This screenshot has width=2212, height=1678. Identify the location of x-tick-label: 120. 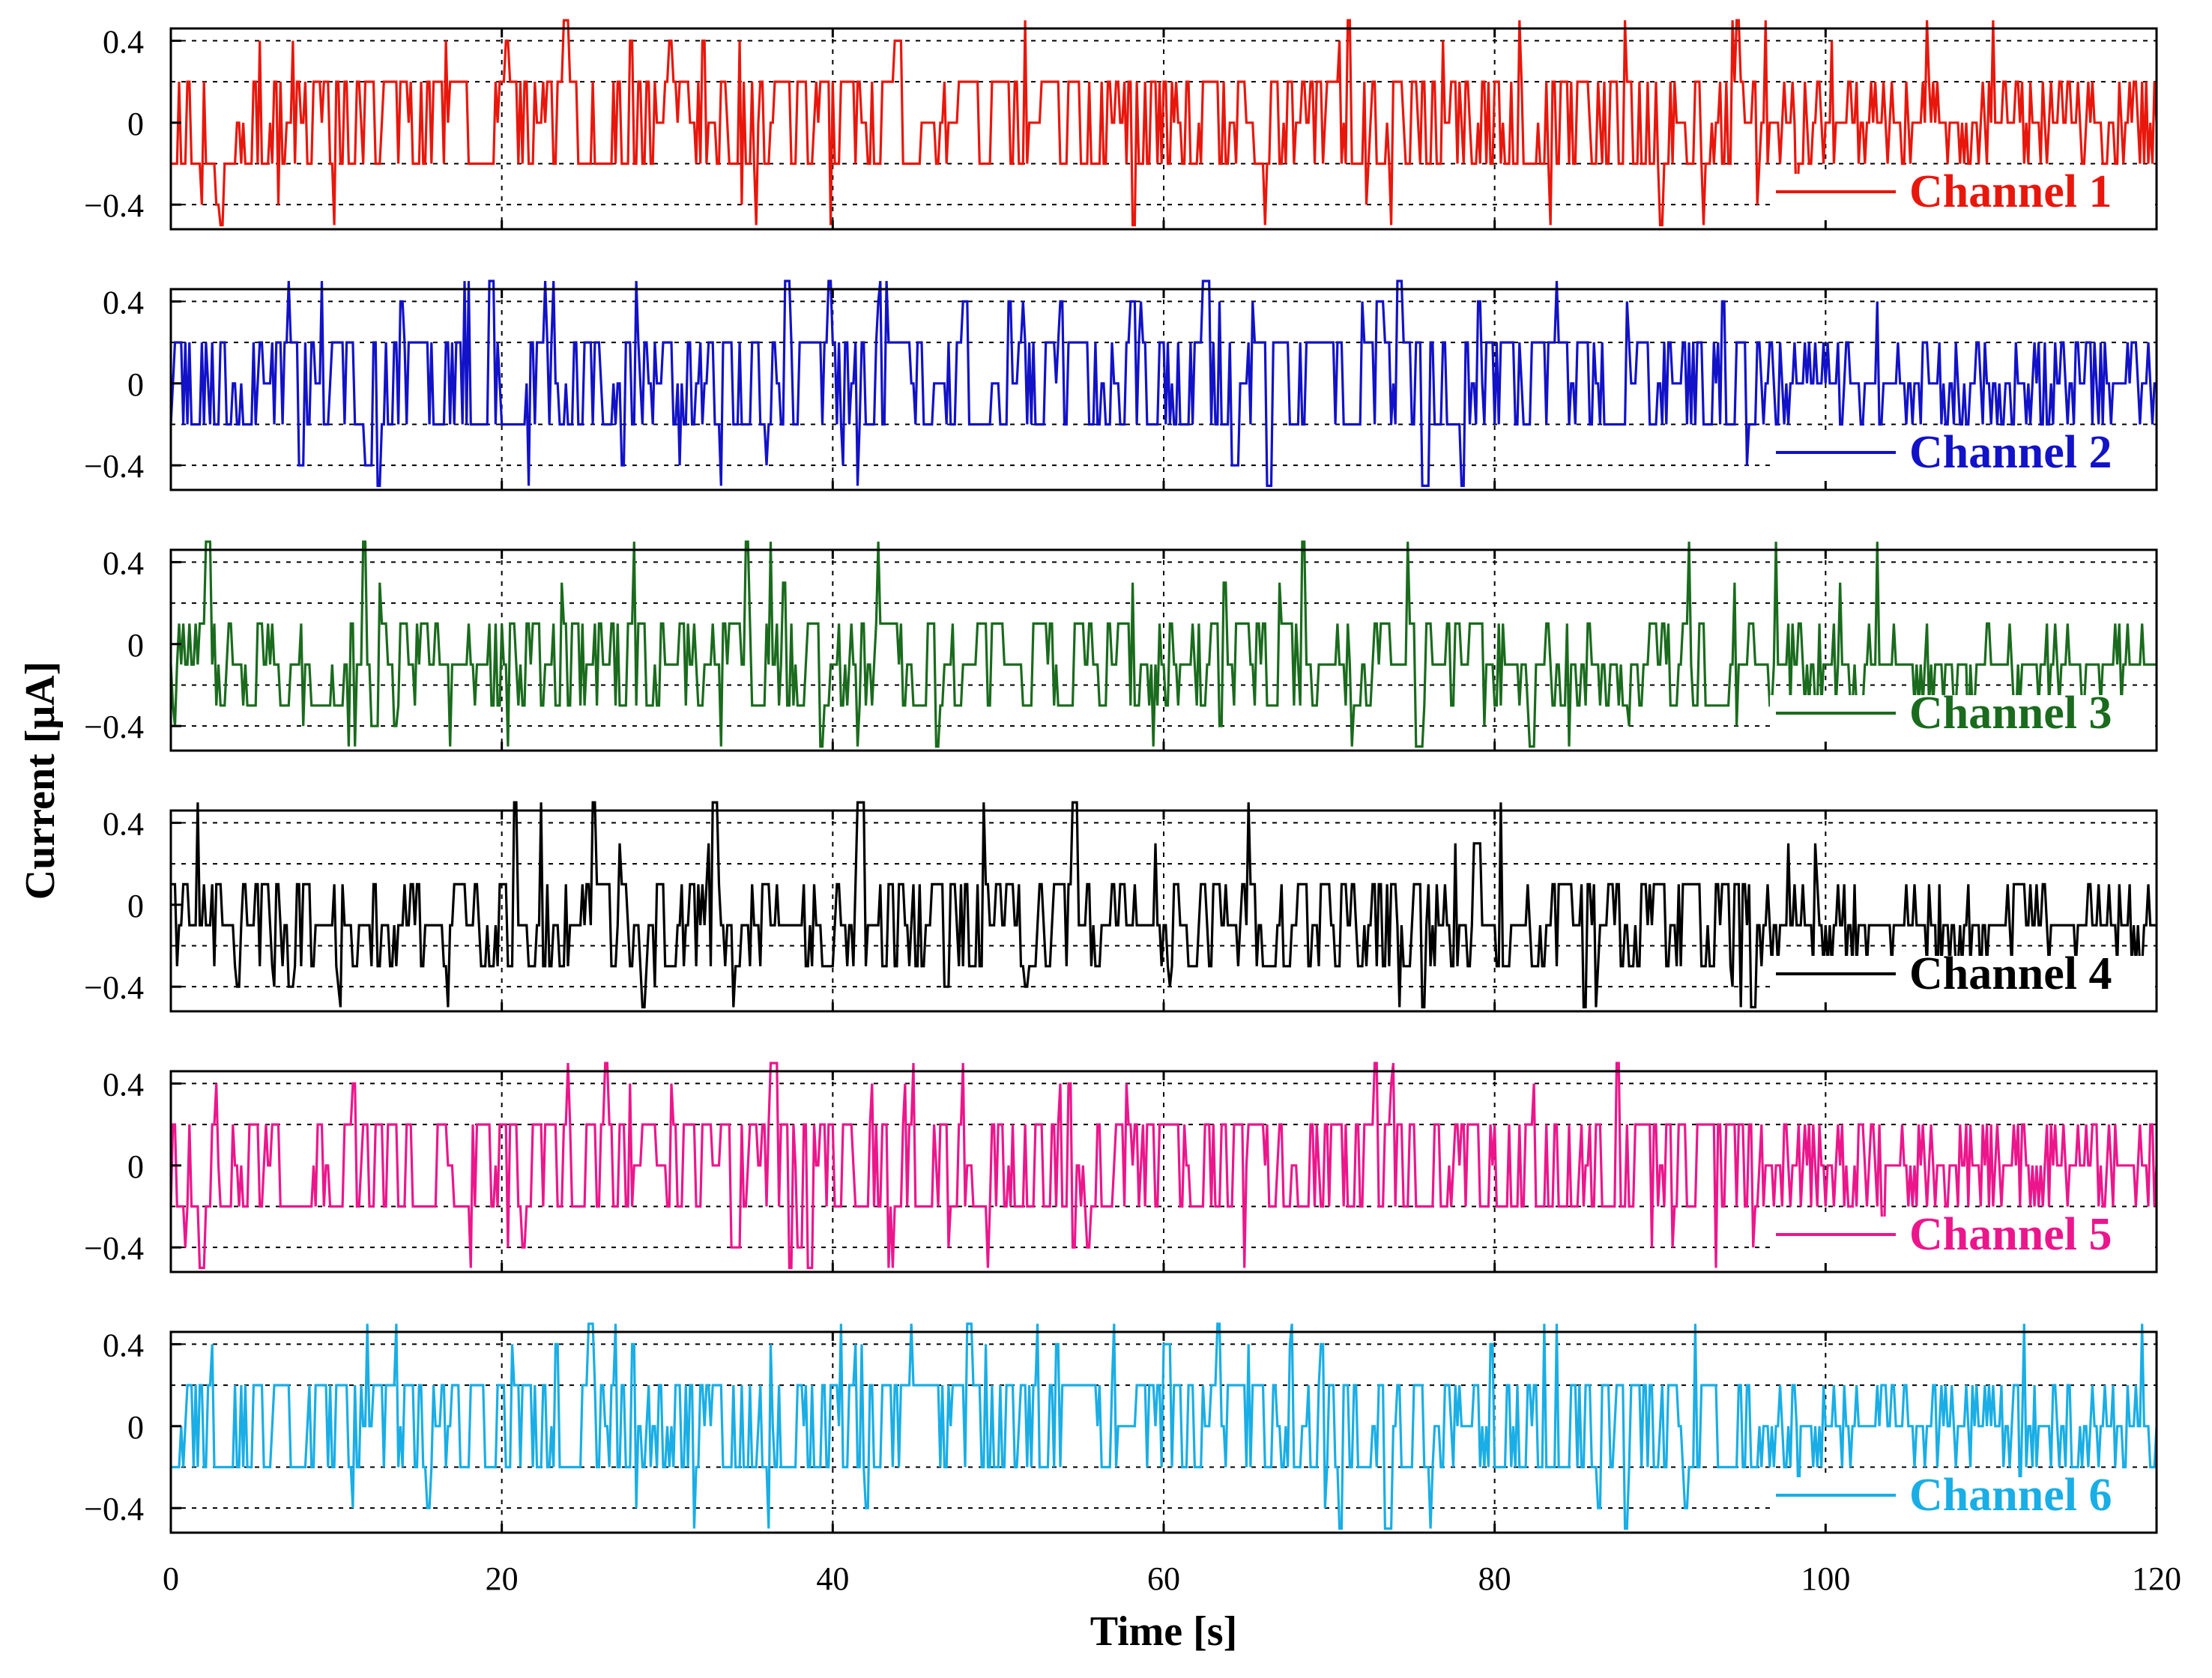
(2156, 1578).